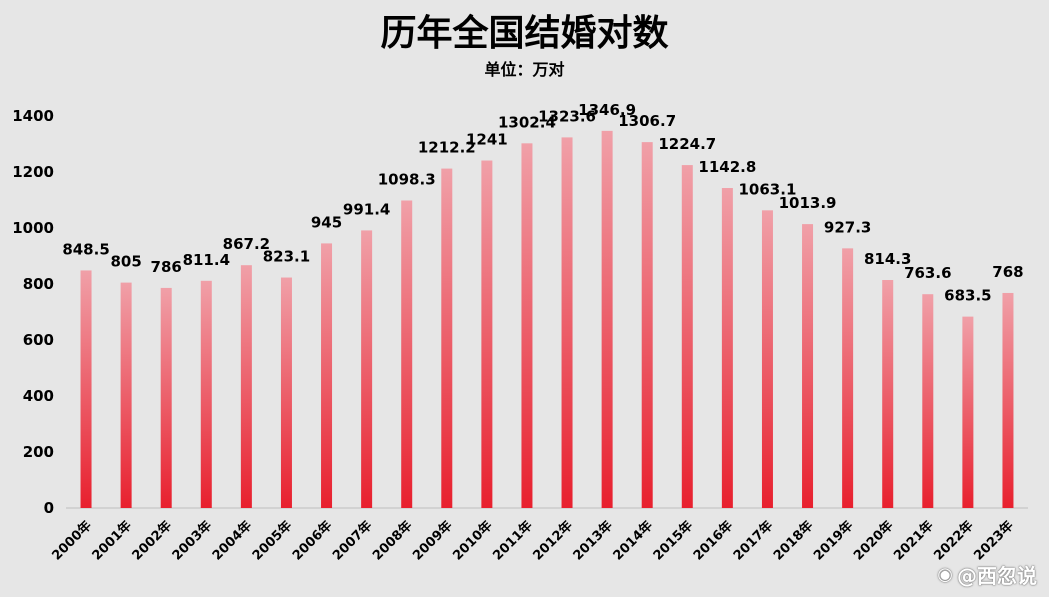  I want to click on x-tick-label: 2010年, so click(473, 541).